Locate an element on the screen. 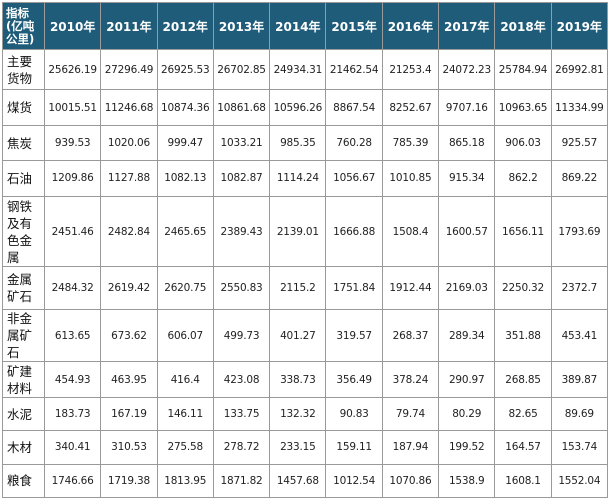 This screenshot has width=612, height=504. table-cell: 1608.1 is located at coordinates (523, 481).